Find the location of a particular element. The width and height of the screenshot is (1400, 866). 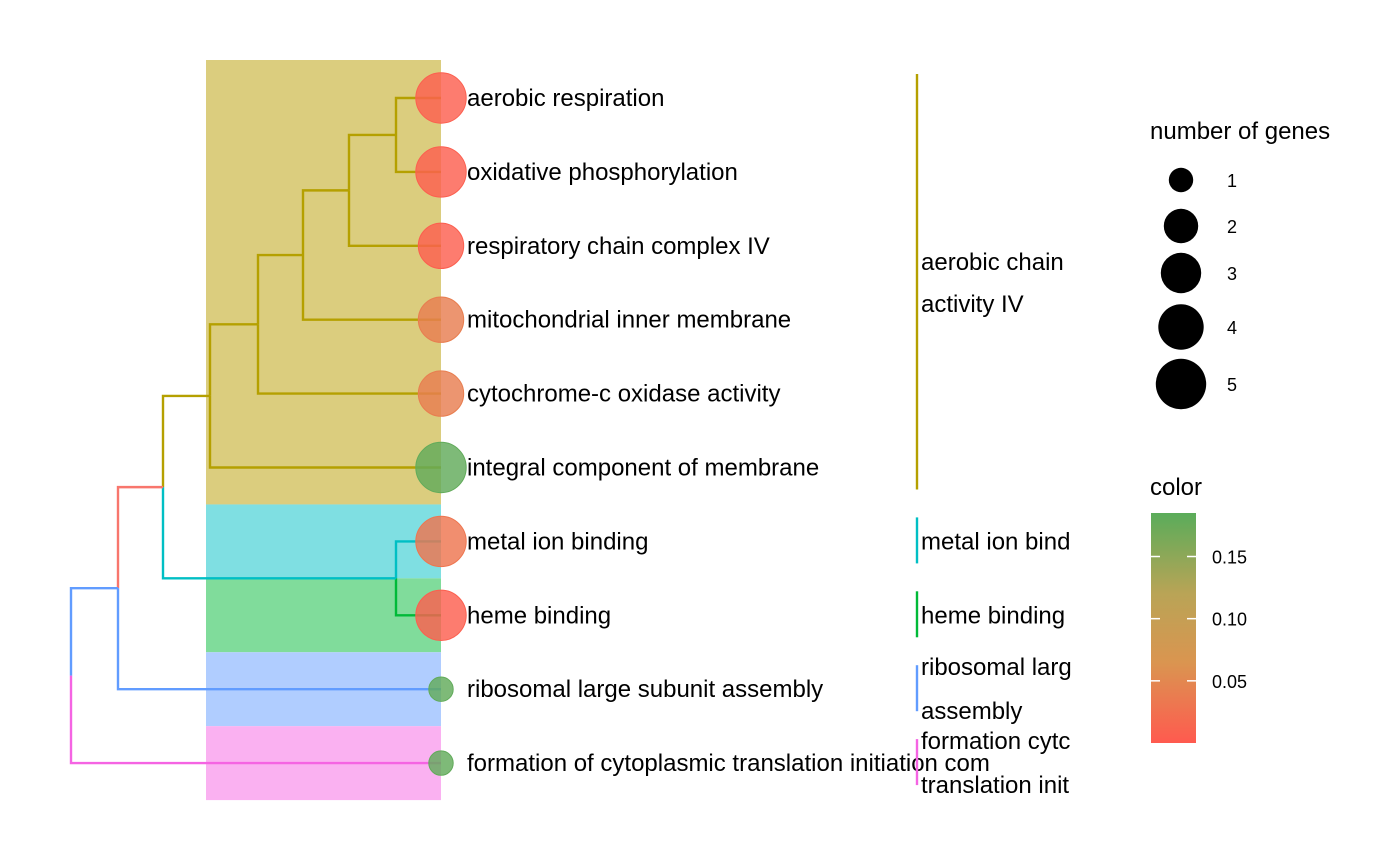

cluster-label: activity IV is located at coordinates (972, 304).